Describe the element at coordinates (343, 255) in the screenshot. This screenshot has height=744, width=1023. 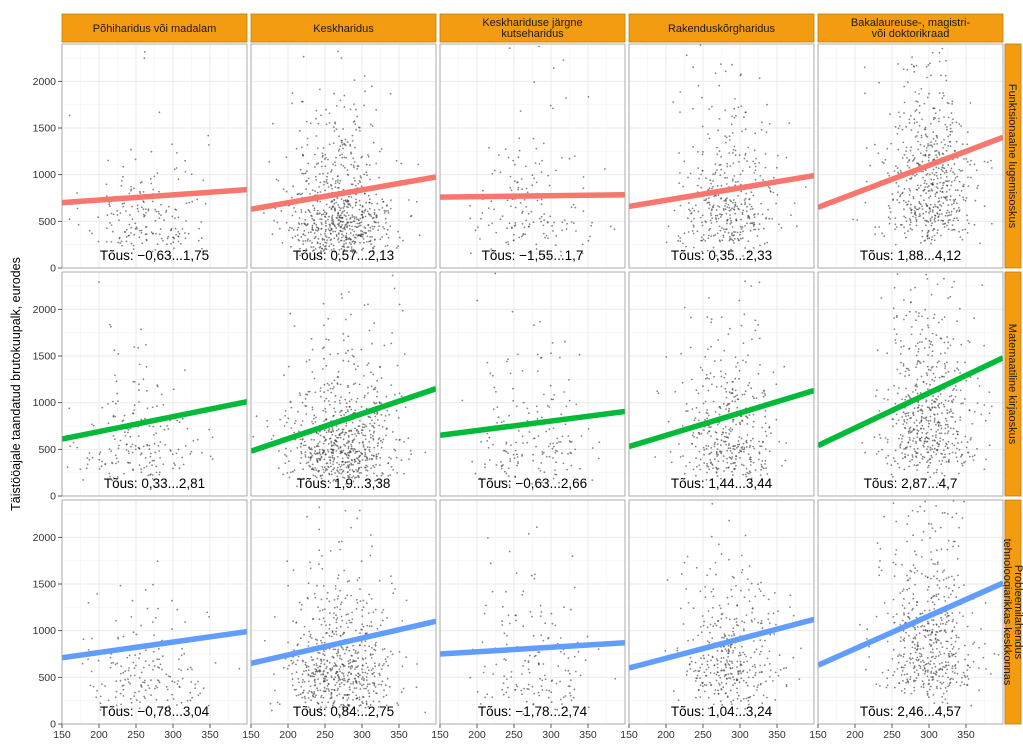
I see `slope-label: Tõus: 0,57...2,13` at that location.